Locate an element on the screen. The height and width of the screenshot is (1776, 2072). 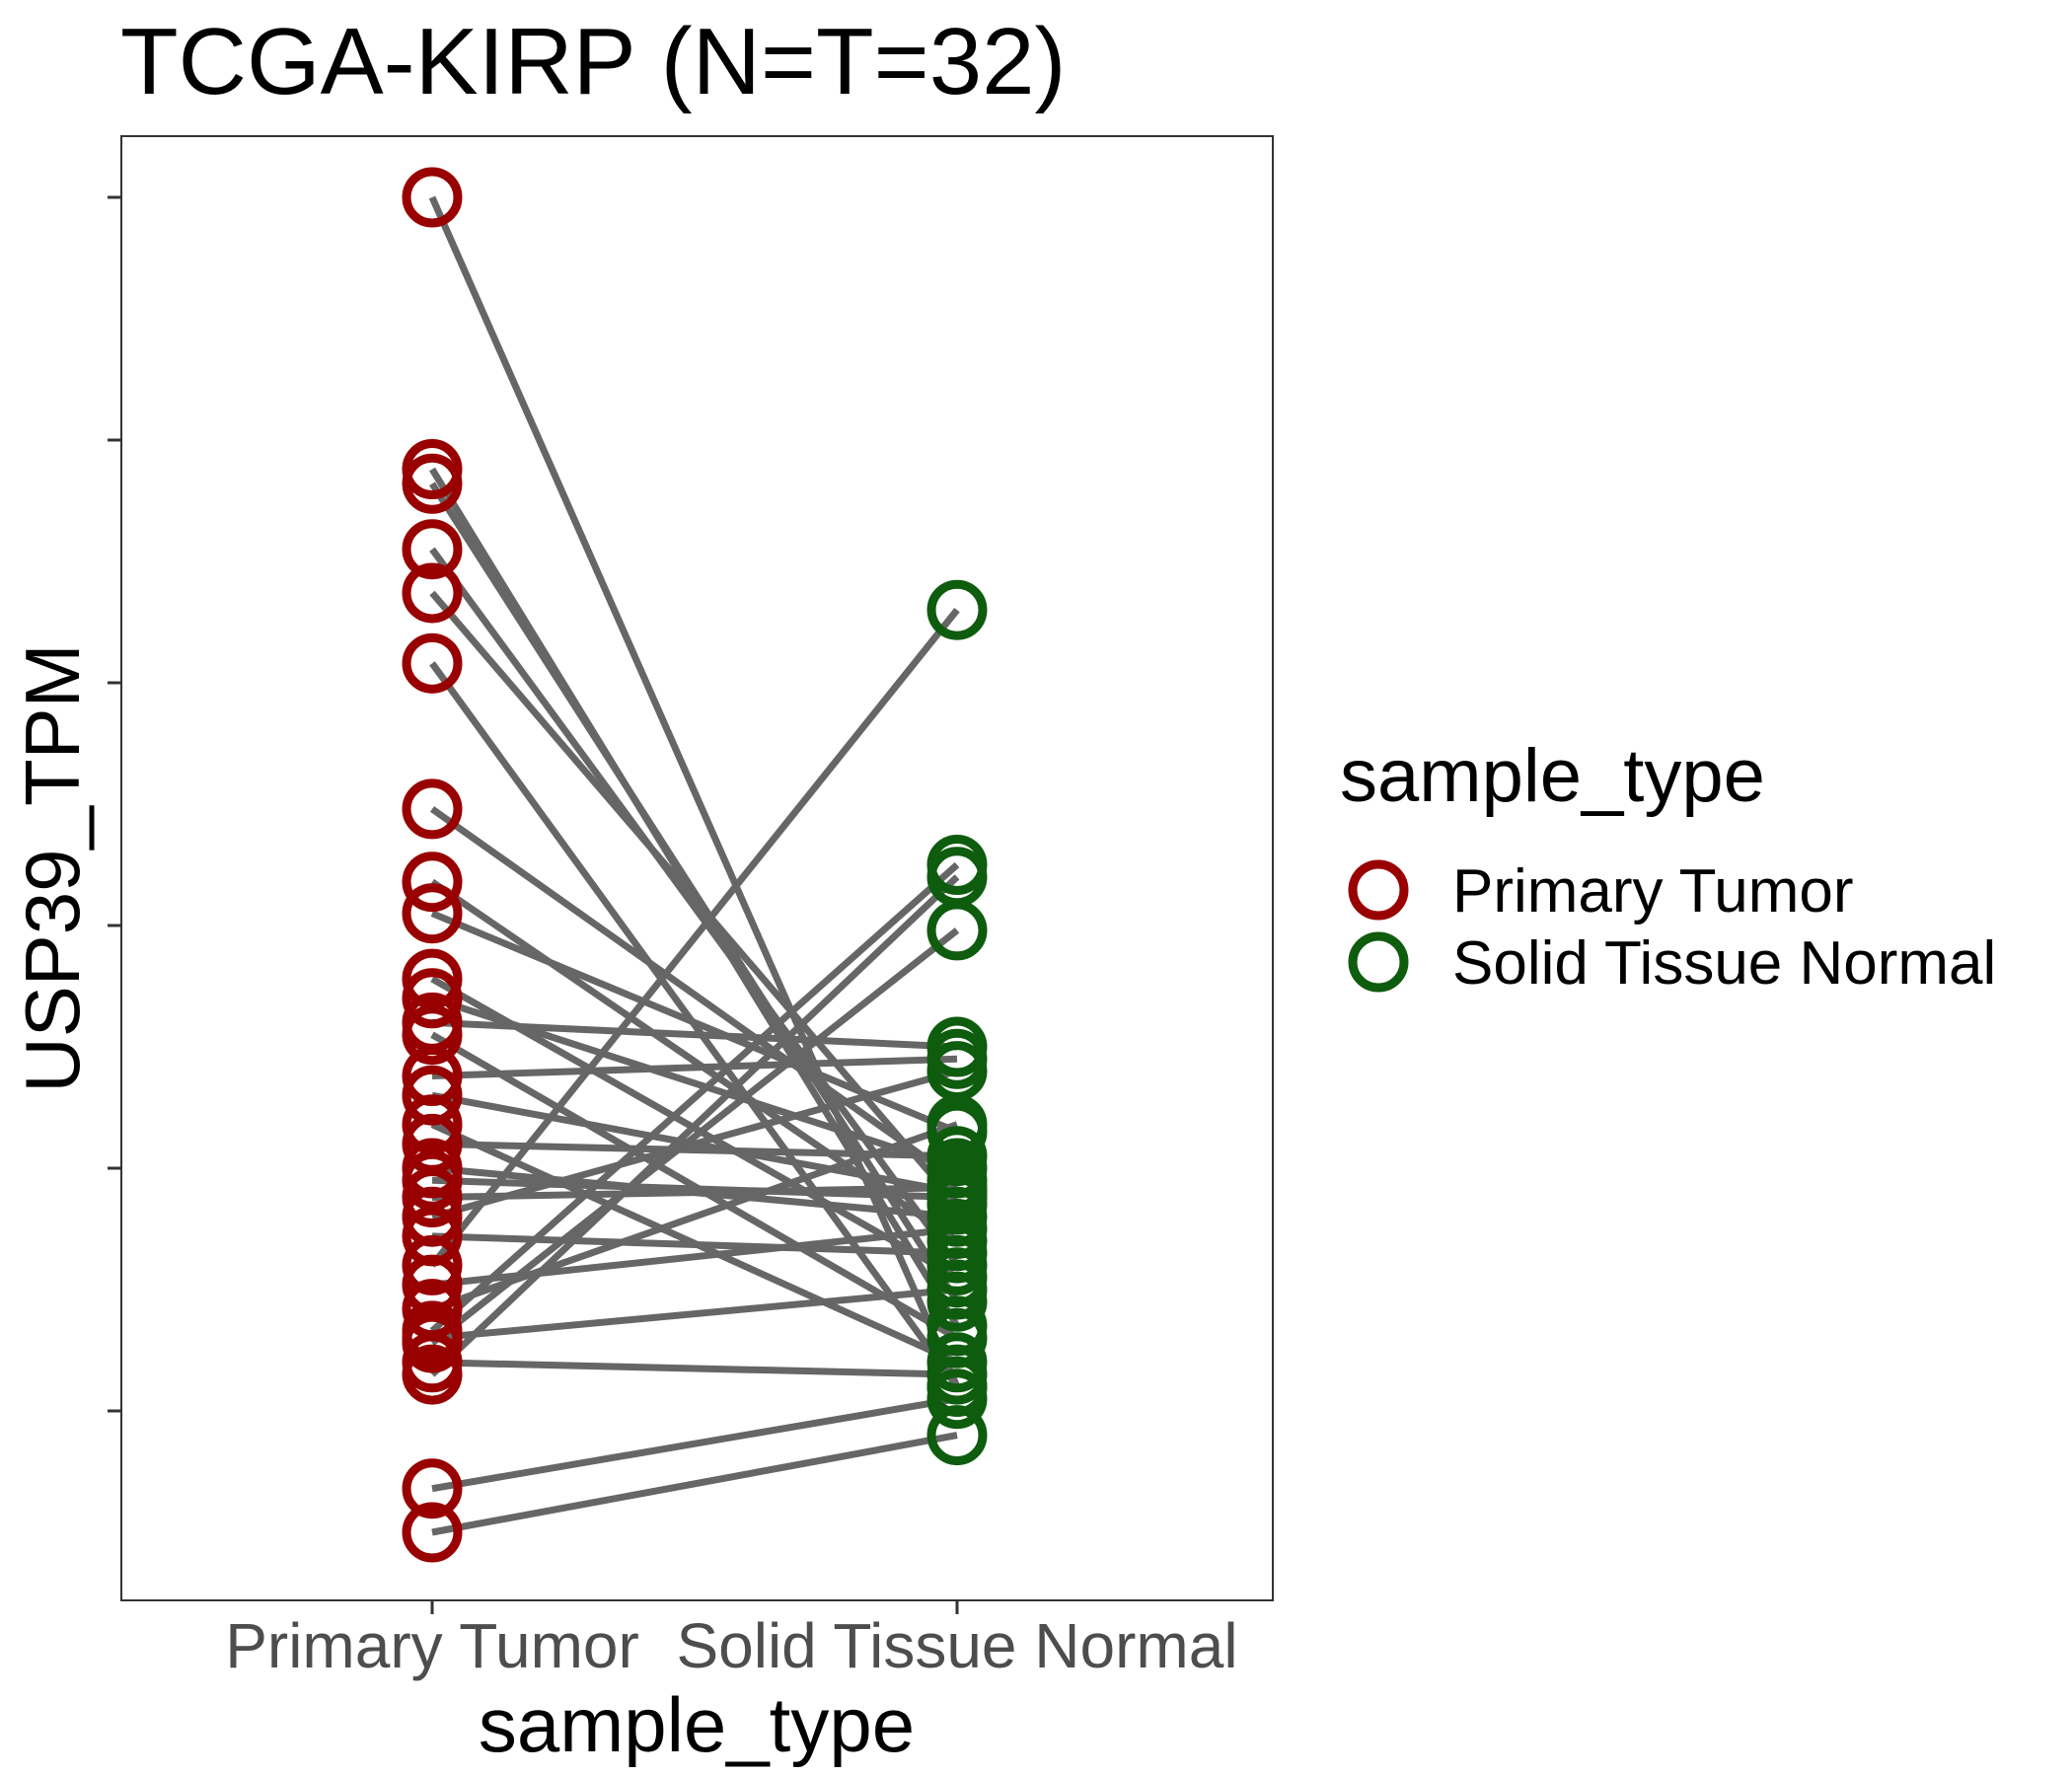
x-axis-title: sample_type is located at coordinates (697, 1725).